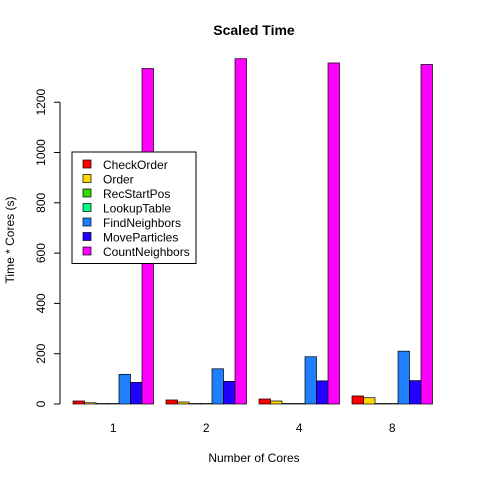 This screenshot has width=480, height=480. Describe the element at coordinates (10, 240) in the screenshot. I see `y-axis-label: Time * Cores (s)` at that location.